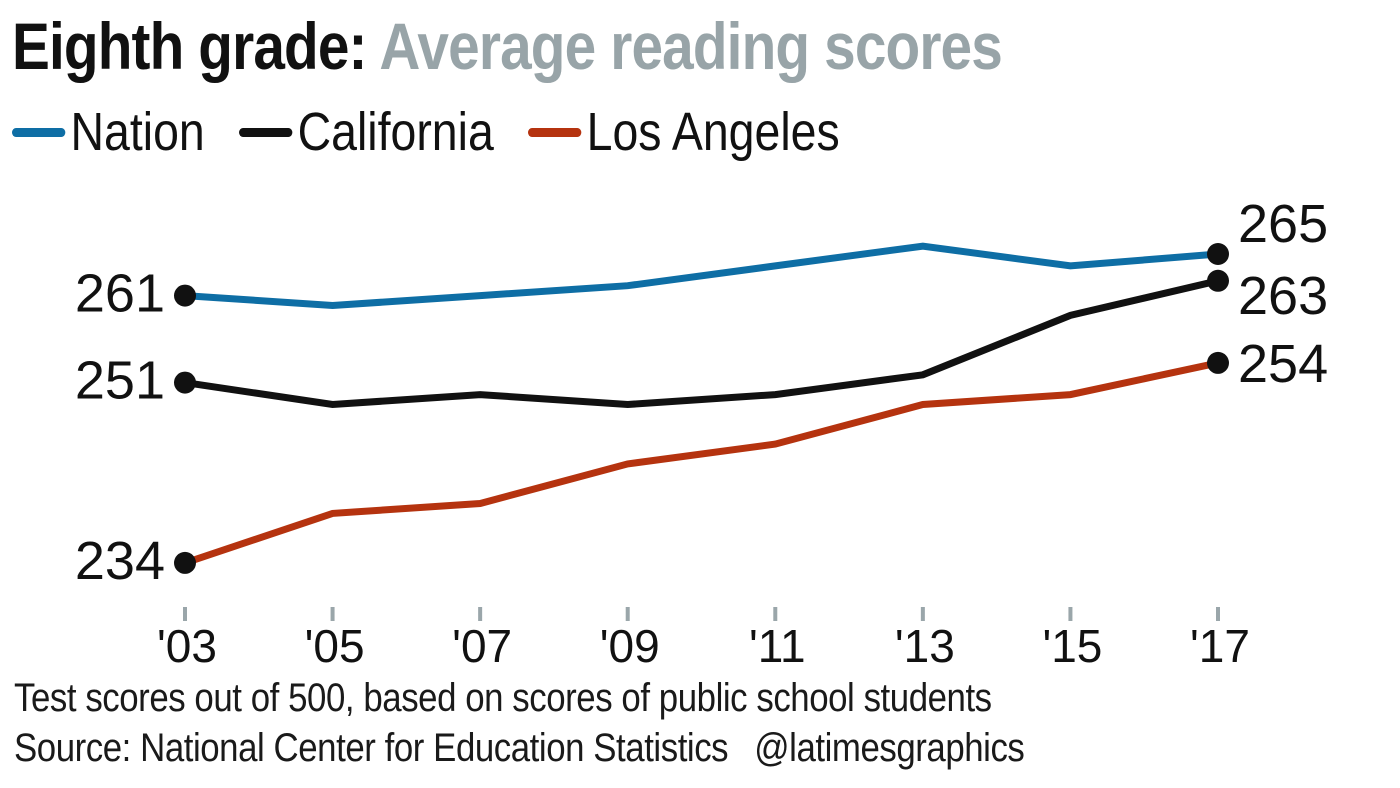 This screenshot has width=1400, height=788. Describe the element at coordinates (701, 343) in the screenshot. I see `series-line-california` at that location.